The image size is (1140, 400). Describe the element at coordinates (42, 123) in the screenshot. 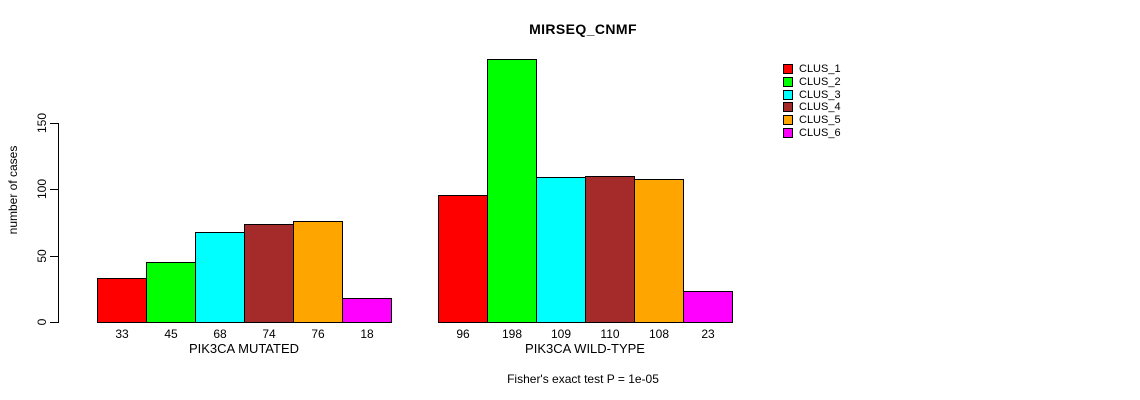

I see `y-tick-label: 150` at that location.